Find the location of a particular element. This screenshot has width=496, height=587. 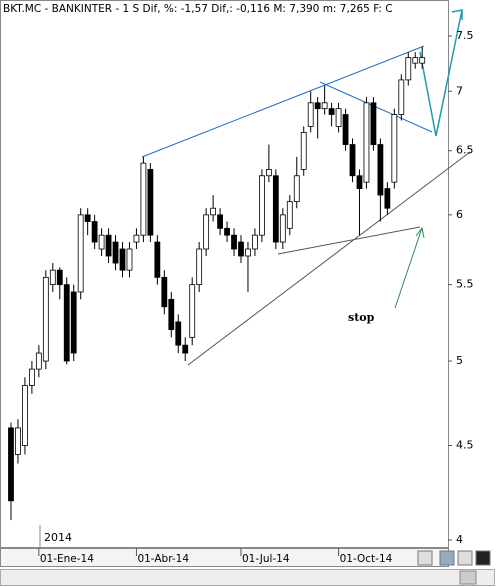

scrollbar is located at coordinates (247, 577).